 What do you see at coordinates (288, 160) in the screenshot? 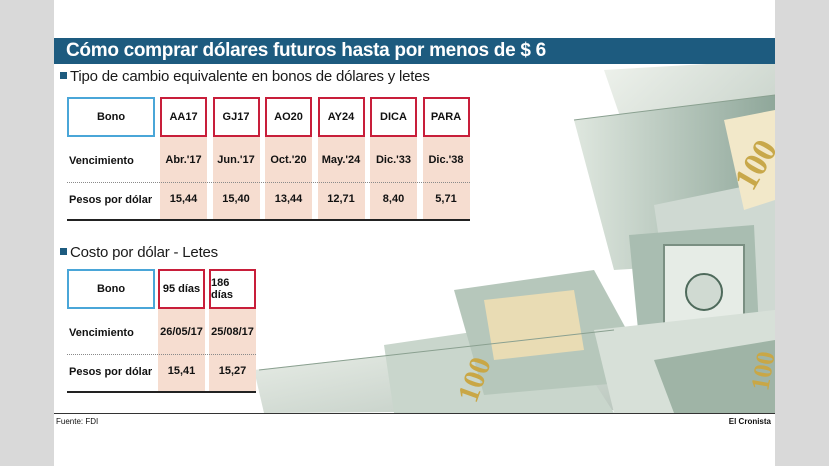
I see `table-cell: Oct.'20` at bounding box center [288, 160].